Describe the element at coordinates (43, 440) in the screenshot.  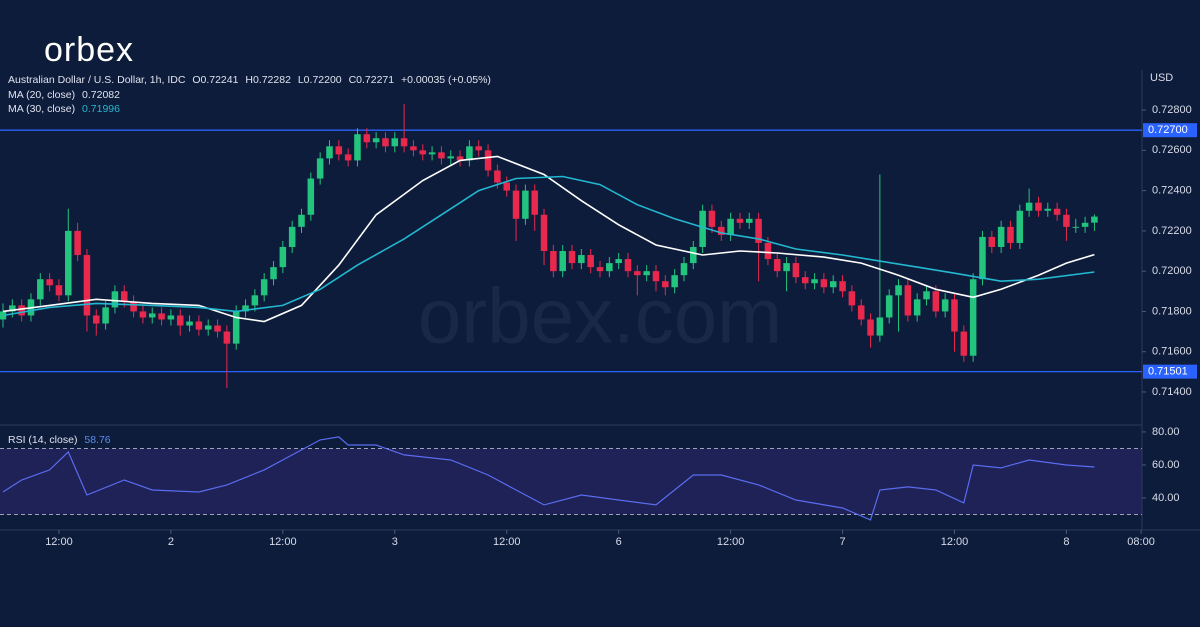
I see `legend-name: RSI (14, close)` at that location.